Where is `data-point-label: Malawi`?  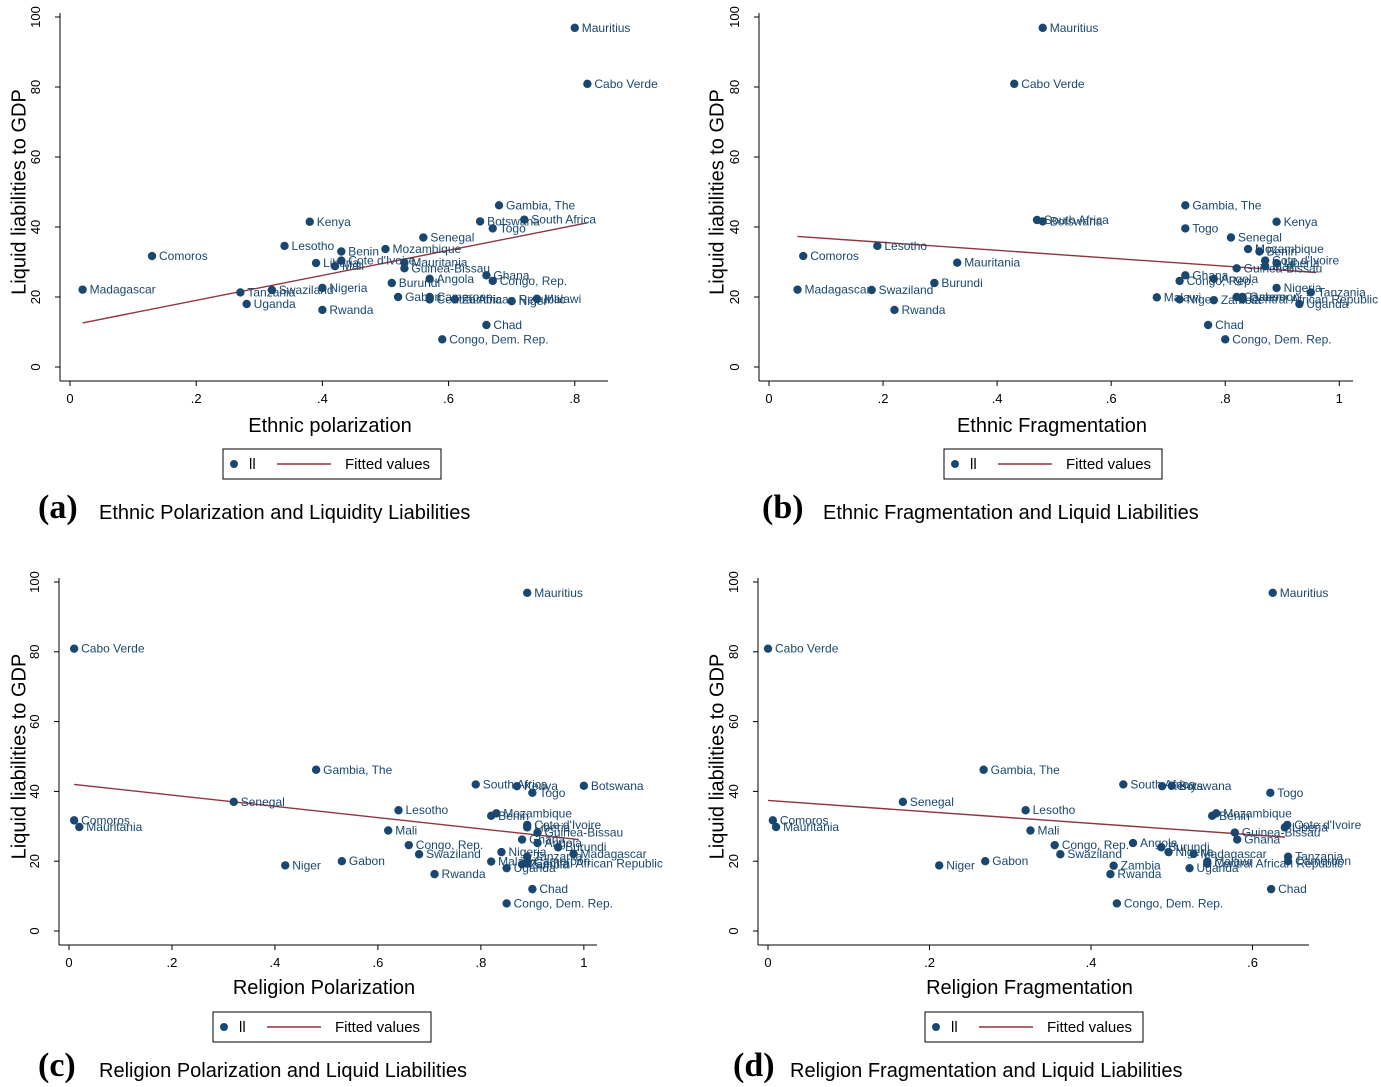
data-point-label: Malawi is located at coordinates (562, 299).